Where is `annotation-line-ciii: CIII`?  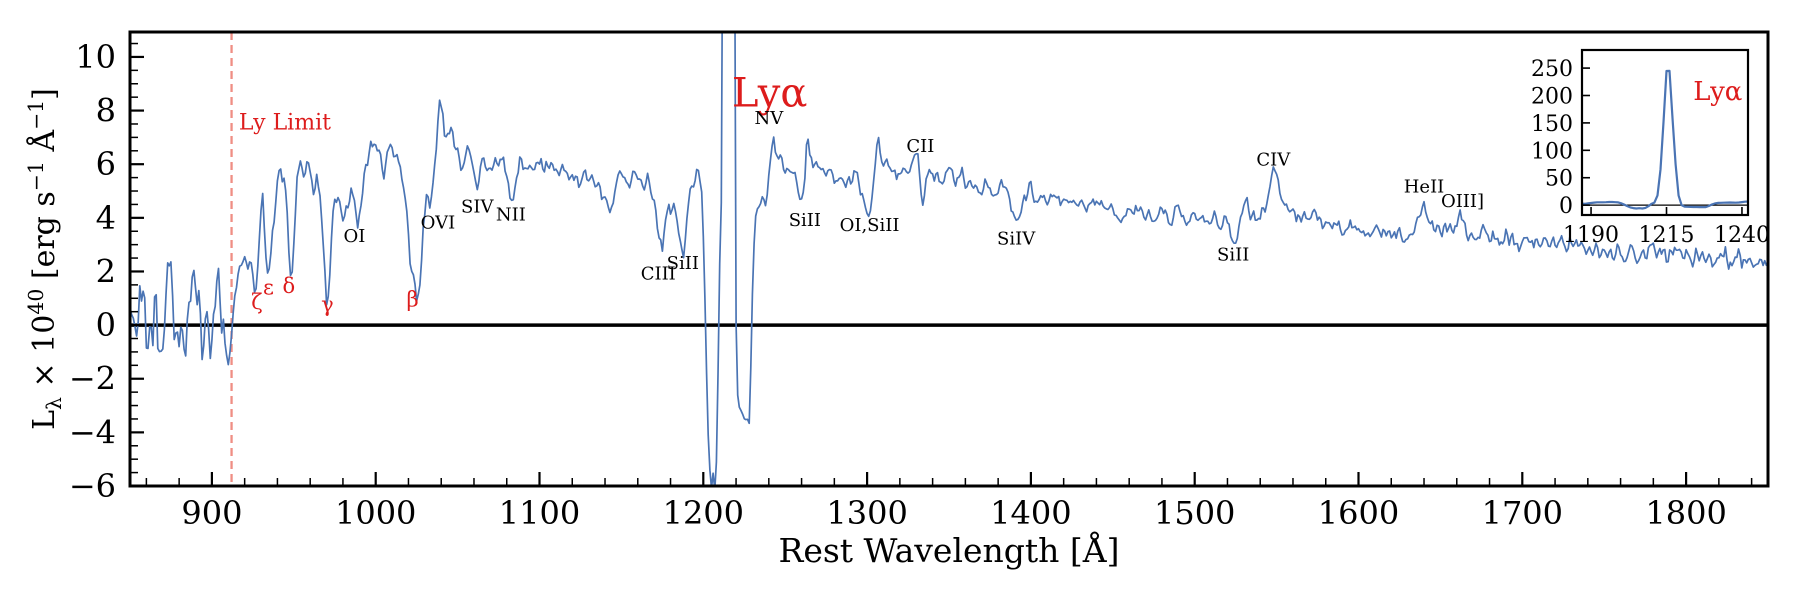 annotation-line-ciii: CIII is located at coordinates (658, 274).